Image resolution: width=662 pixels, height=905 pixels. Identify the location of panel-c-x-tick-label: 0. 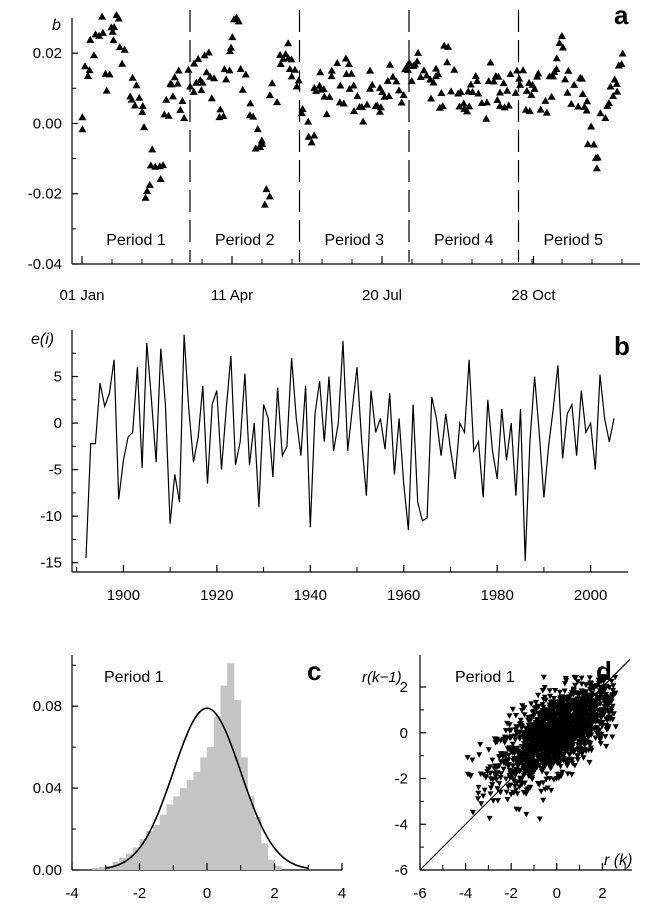
(207, 893).